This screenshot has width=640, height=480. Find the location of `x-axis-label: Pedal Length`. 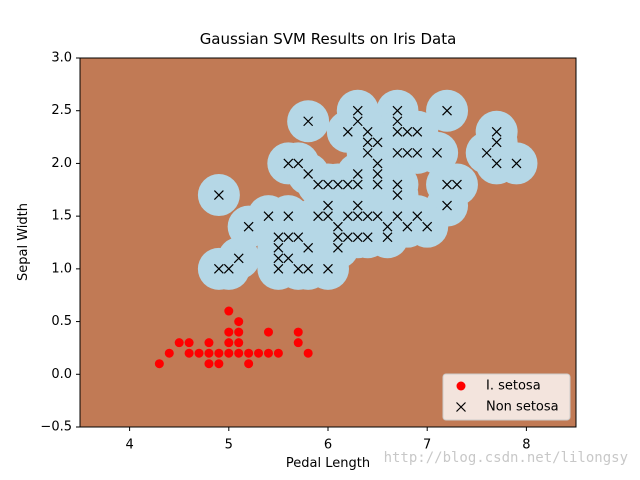

x-axis-label: Pedal Length is located at coordinates (328, 463).